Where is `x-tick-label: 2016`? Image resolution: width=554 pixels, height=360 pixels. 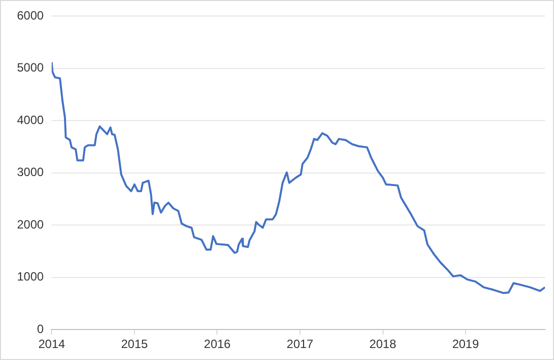 x-tick-label: 2016 is located at coordinates (217, 344).